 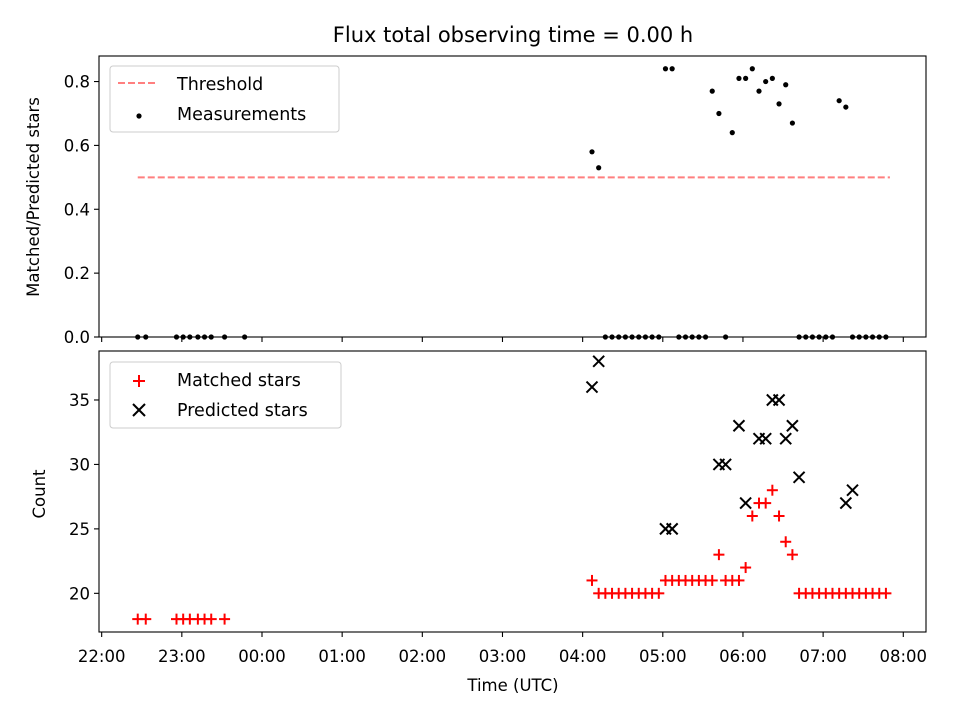 I want to click on legend-matched-label: Matched stars, so click(x=239, y=381).